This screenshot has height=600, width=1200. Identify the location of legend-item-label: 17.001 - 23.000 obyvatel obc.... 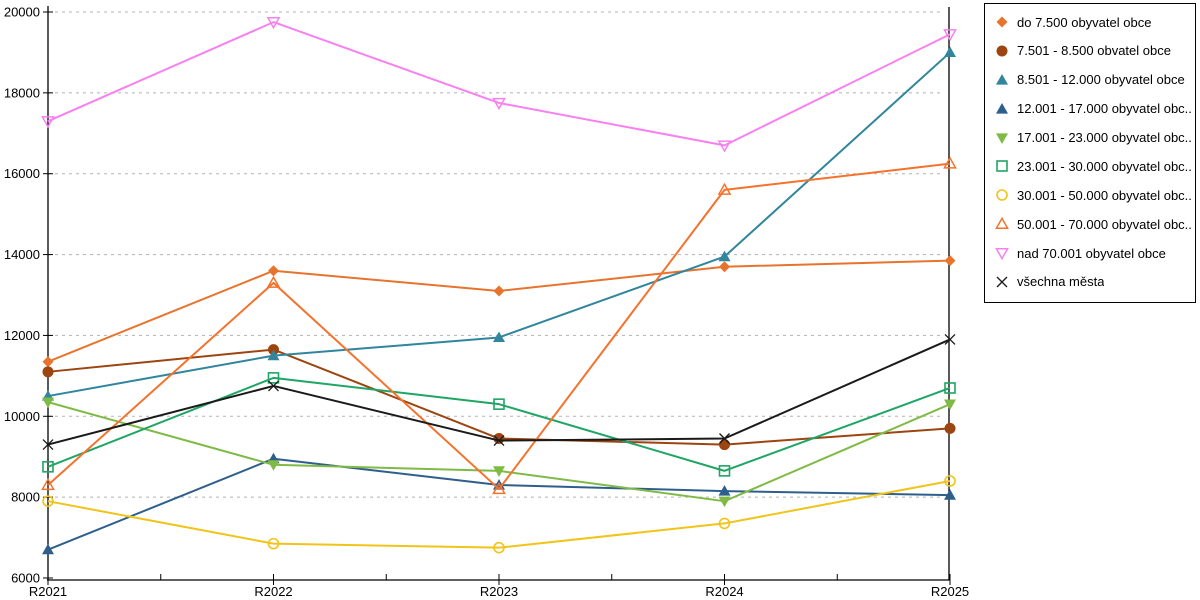
(1104, 137).